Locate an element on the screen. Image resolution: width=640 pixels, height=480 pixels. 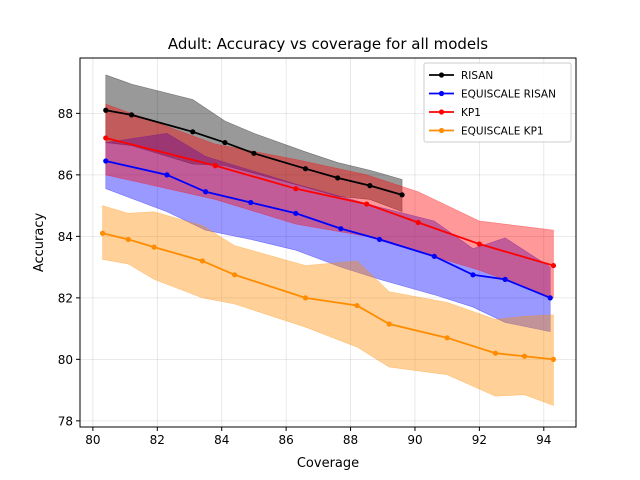
legend-box is located at coordinates (497, 102).